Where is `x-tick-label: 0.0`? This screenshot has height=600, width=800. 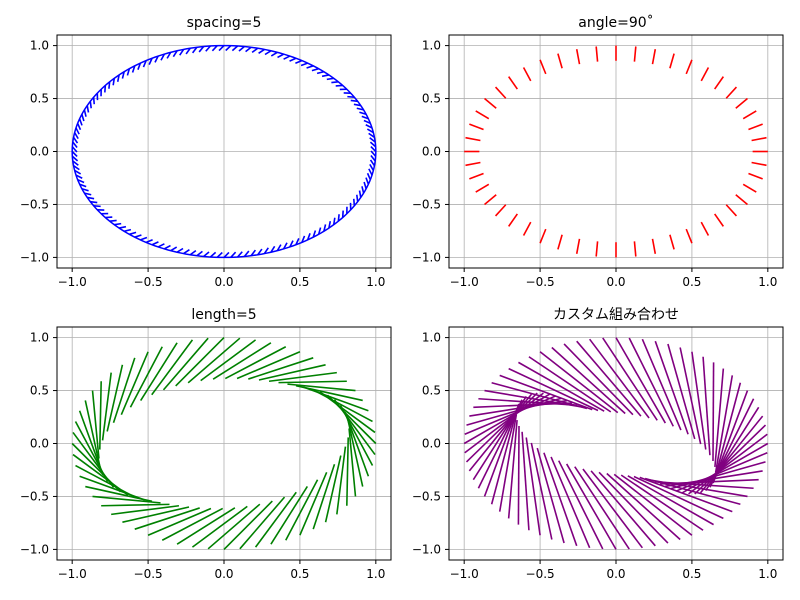 x-tick-label: 0.0 is located at coordinates (223, 282).